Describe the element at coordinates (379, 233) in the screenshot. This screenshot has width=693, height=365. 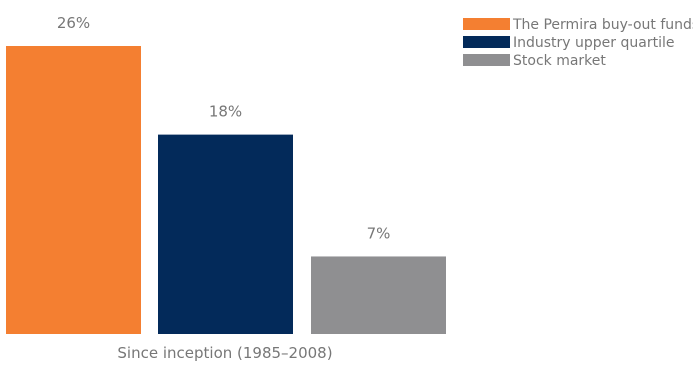
I see `value-label-series-3: 7%` at that location.